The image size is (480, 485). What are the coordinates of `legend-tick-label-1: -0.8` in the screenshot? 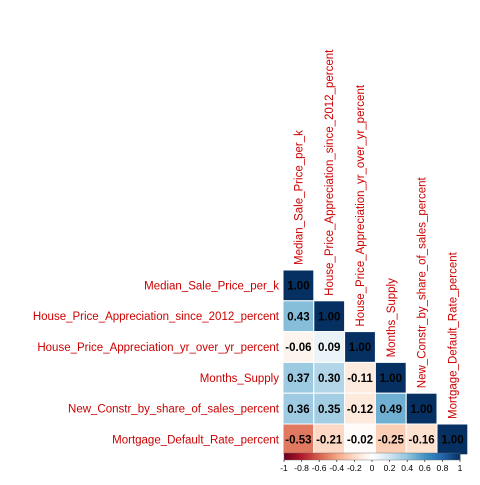 It's located at (301, 468).